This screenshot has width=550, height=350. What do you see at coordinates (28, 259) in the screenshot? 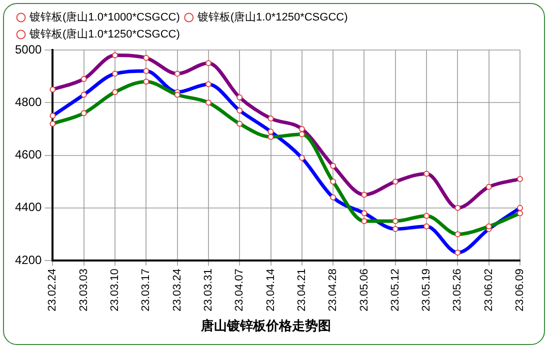
I see `y-tick-label: 4200` at bounding box center [28, 259].